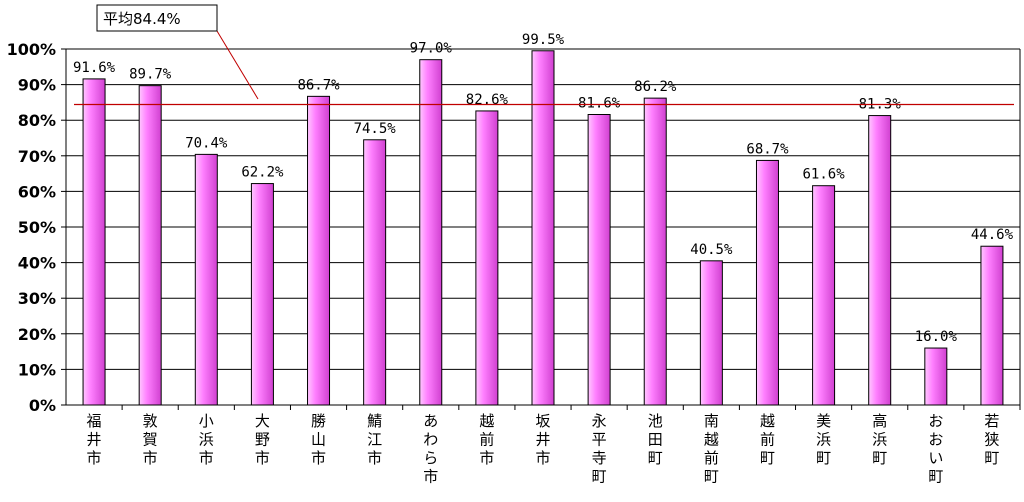  Describe the element at coordinates (318, 439) in the screenshot. I see `category-label: 勝山市` at that location.